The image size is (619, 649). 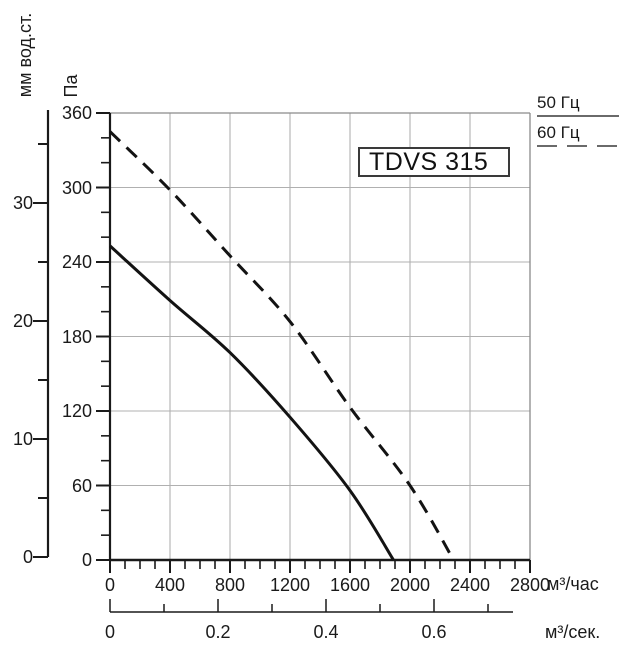 What do you see at coordinates (76, 113) in the screenshot?
I see `pa-tick-label: 360` at bounding box center [76, 113].